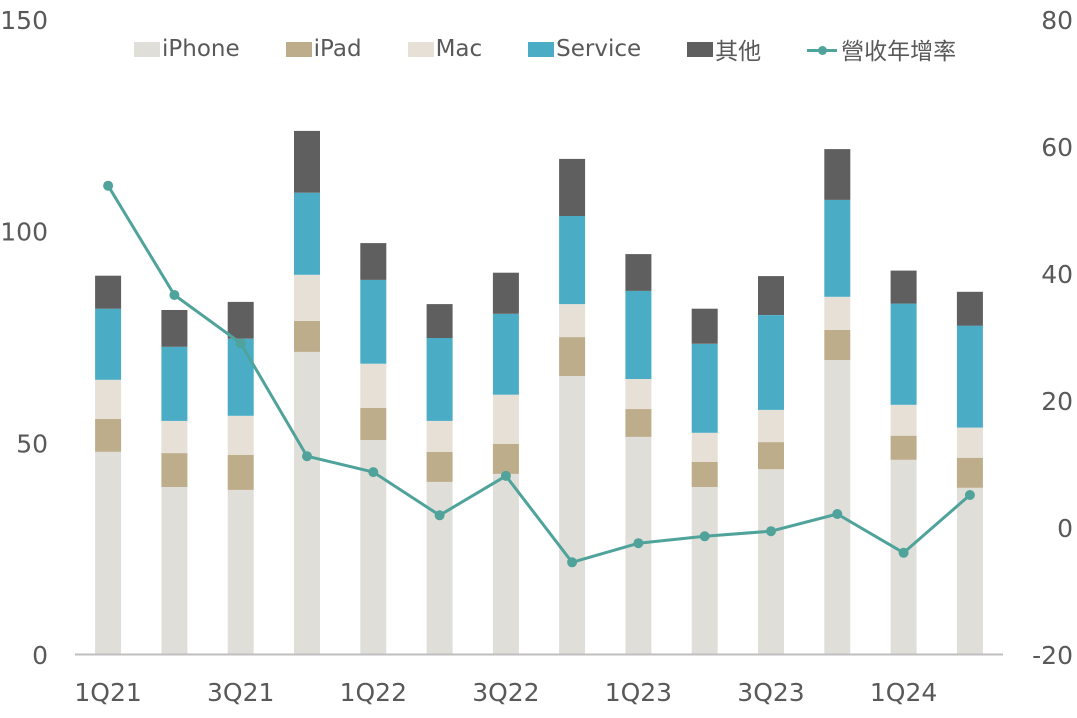 This screenshot has height=718, width=1077. Describe the element at coordinates (837, 514) in the screenshot. I see `yoy-point-4Q23` at that location.